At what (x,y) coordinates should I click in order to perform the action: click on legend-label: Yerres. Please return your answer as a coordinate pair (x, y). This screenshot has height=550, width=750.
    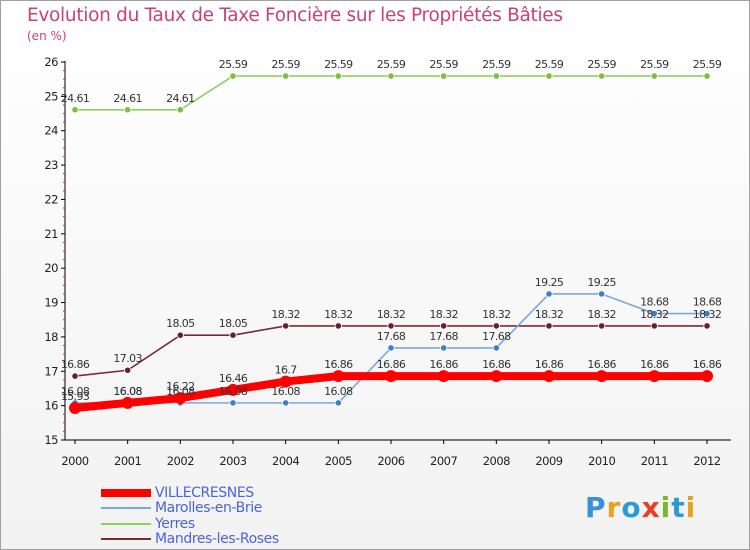
    Looking at the image, I should click on (175, 523).